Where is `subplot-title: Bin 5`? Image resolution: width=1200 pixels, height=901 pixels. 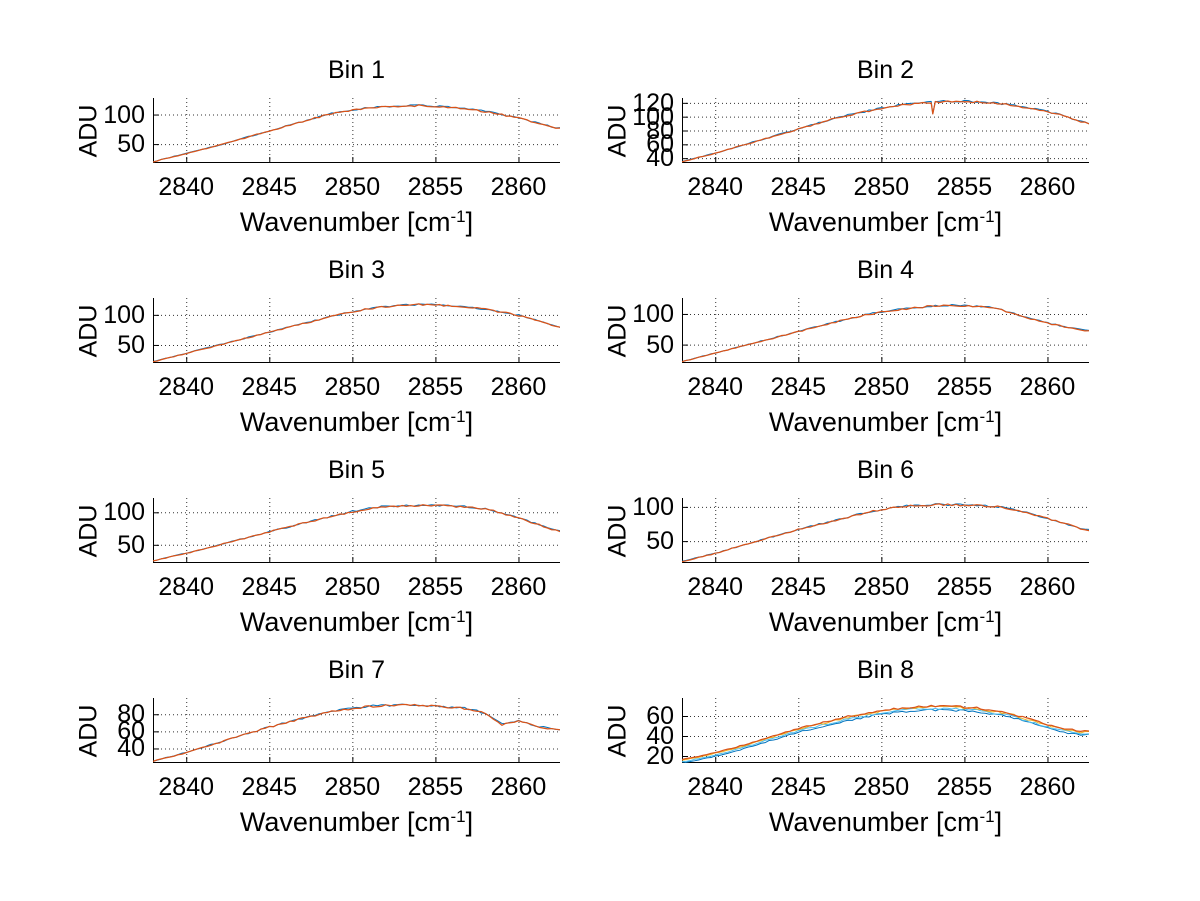 subplot-title: Bin 5 is located at coordinates (356, 470).